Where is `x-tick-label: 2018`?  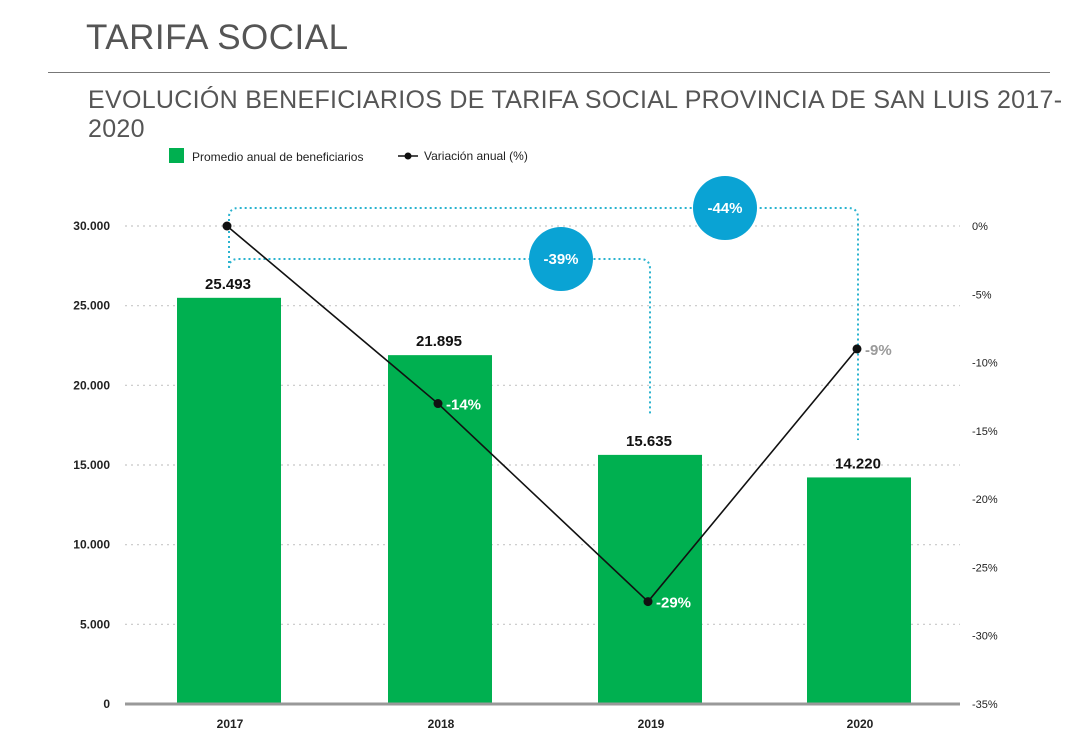
x-tick-label: 2018 is located at coordinates (441, 724).